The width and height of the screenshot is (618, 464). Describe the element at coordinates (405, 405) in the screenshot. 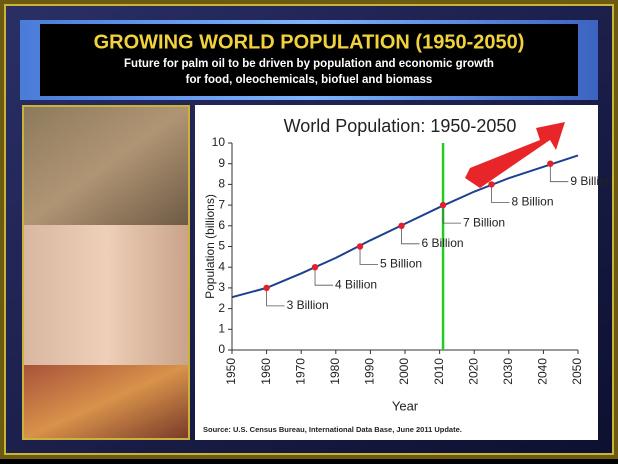

I see `x-axis-label: Year` at that location.